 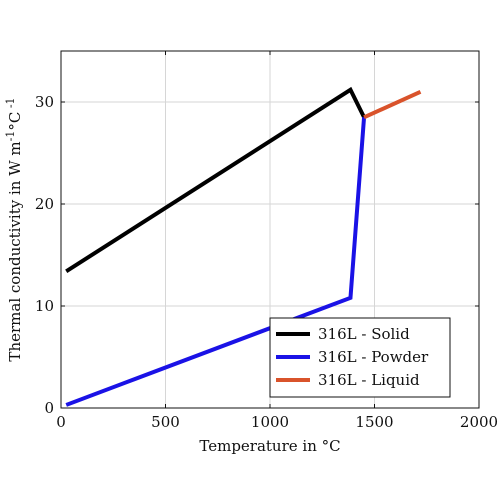 What do you see at coordinates (49, 408) in the screenshot?
I see `y-tick-label: 0` at bounding box center [49, 408].